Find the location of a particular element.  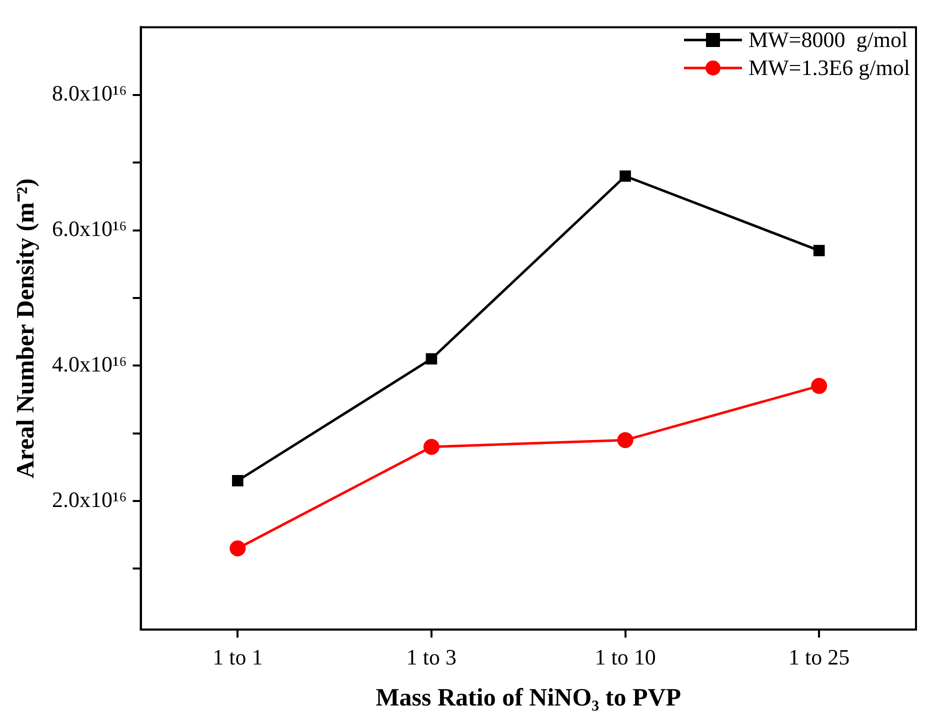

x-tick-label: 1 to 25 is located at coordinates (819, 657).